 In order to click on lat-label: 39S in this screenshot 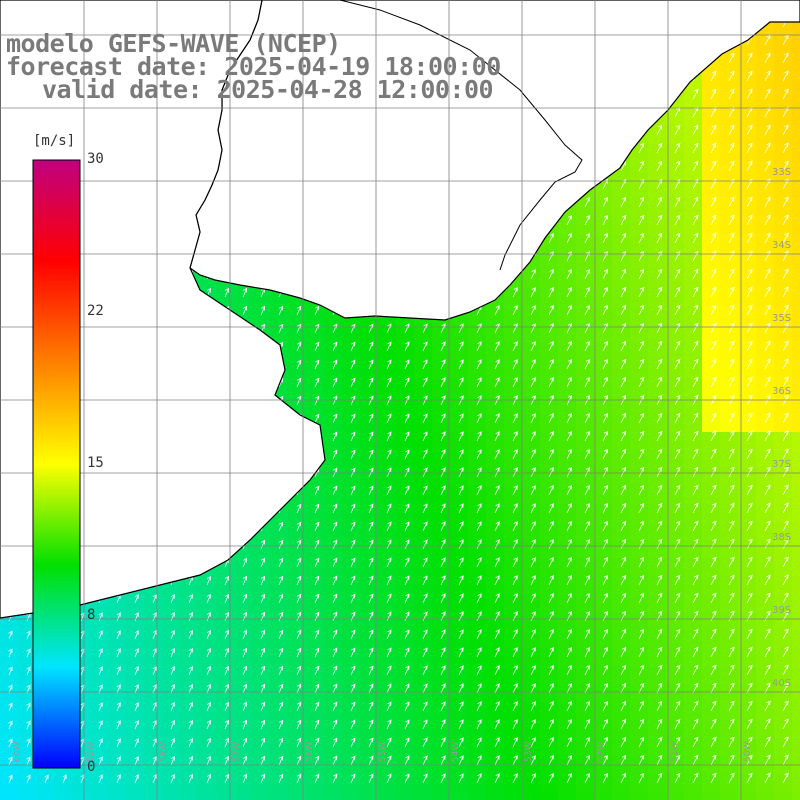, I will do `click(781, 610)`.